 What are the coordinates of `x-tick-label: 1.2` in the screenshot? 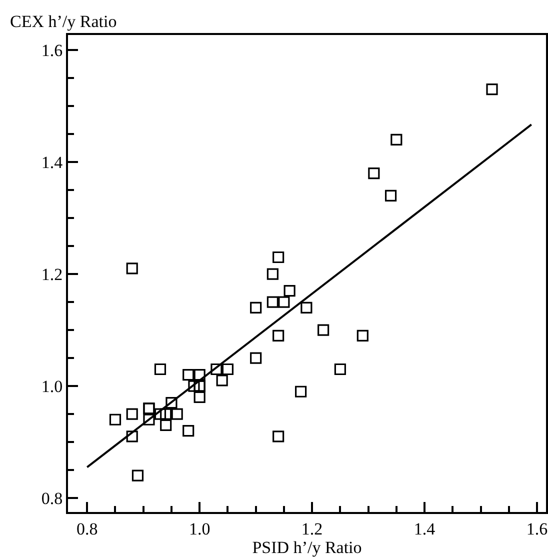 It's located at (312, 528).